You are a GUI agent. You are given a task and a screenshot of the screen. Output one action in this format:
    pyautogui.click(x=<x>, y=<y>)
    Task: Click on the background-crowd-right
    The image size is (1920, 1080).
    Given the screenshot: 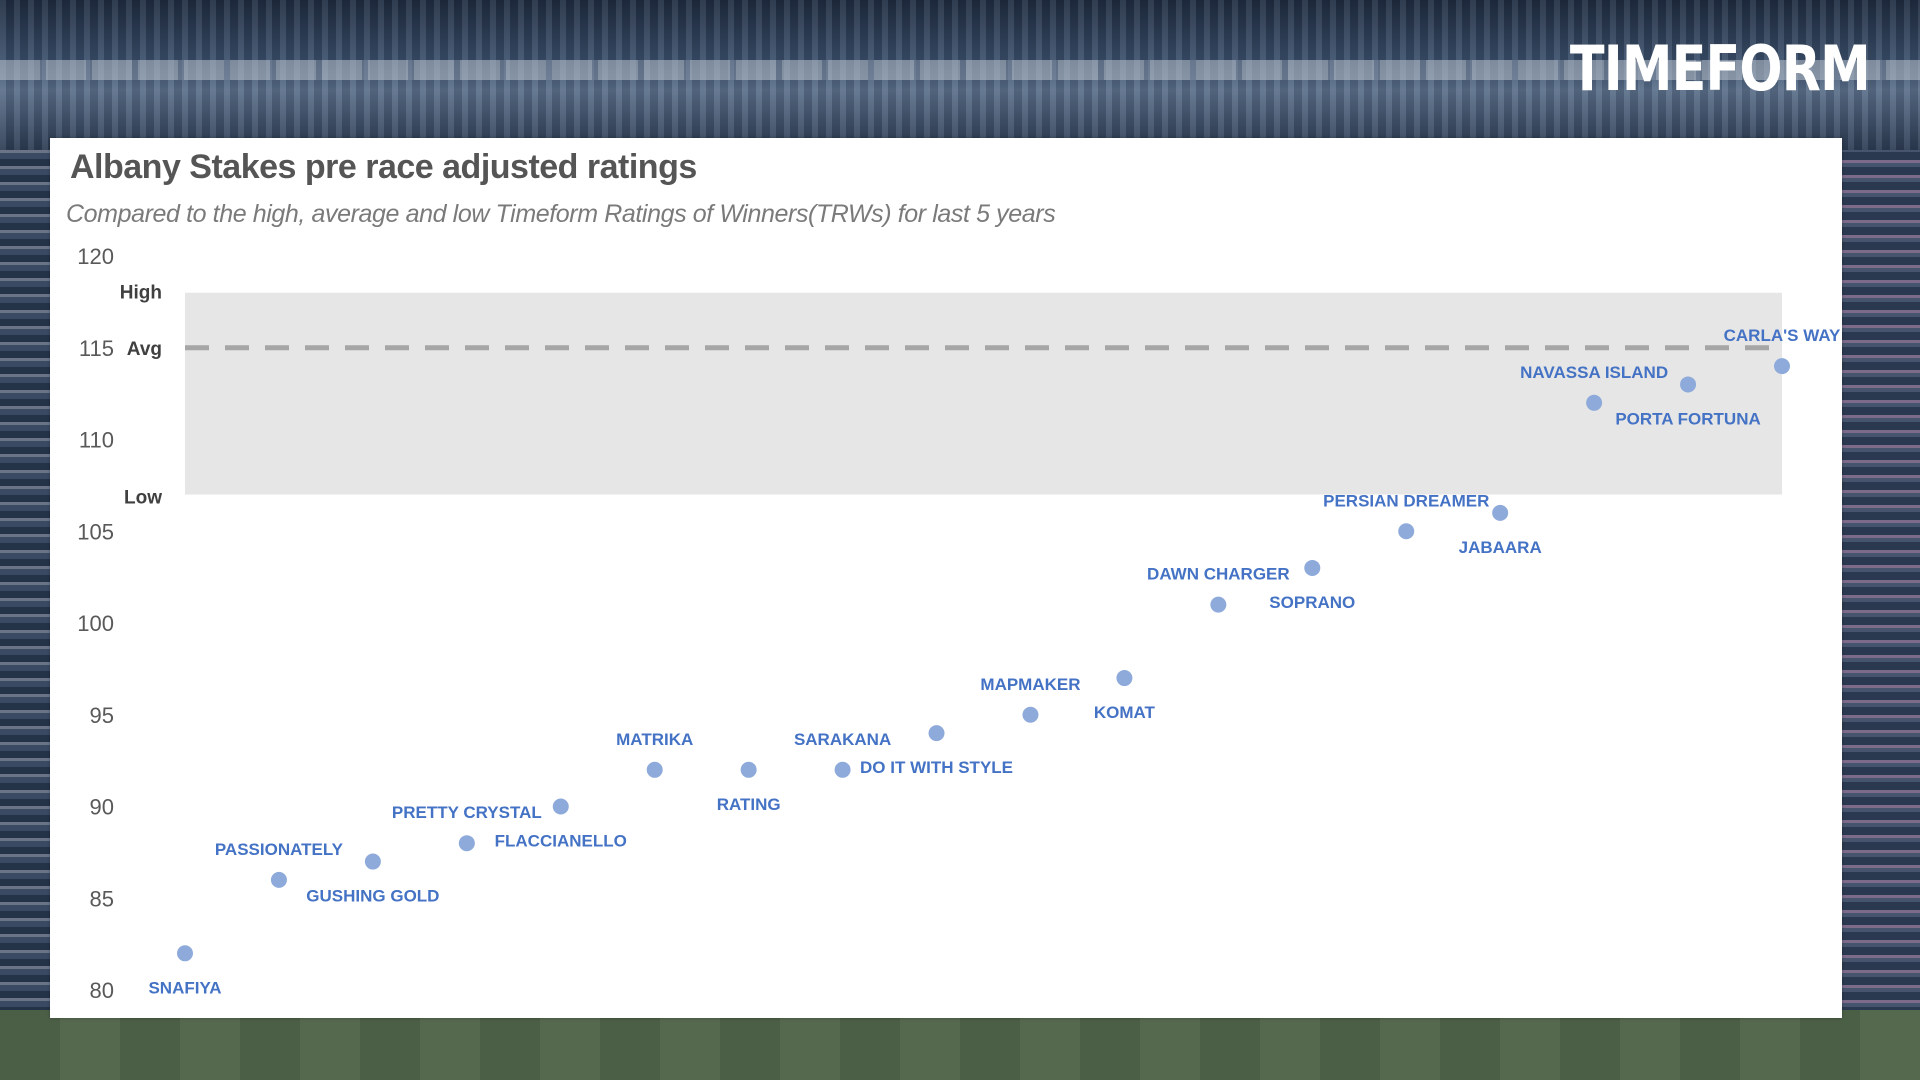 What is the action you would take?
    pyautogui.click(x=1880, y=590)
    